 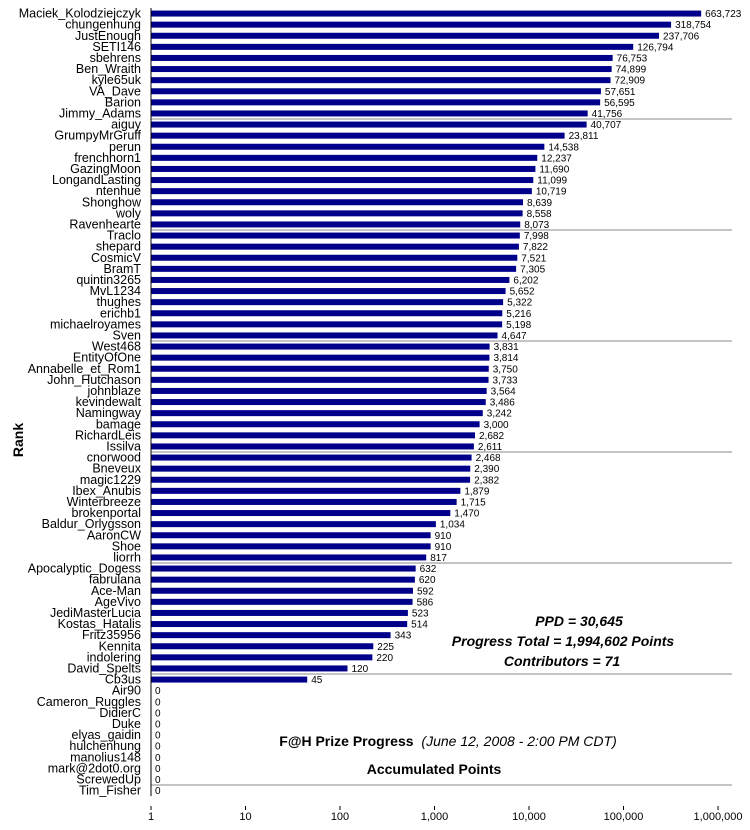 What do you see at coordinates (96, 180) in the screenshot?
I see `category-label: LongandLasting` at bounding box center [96, 180].